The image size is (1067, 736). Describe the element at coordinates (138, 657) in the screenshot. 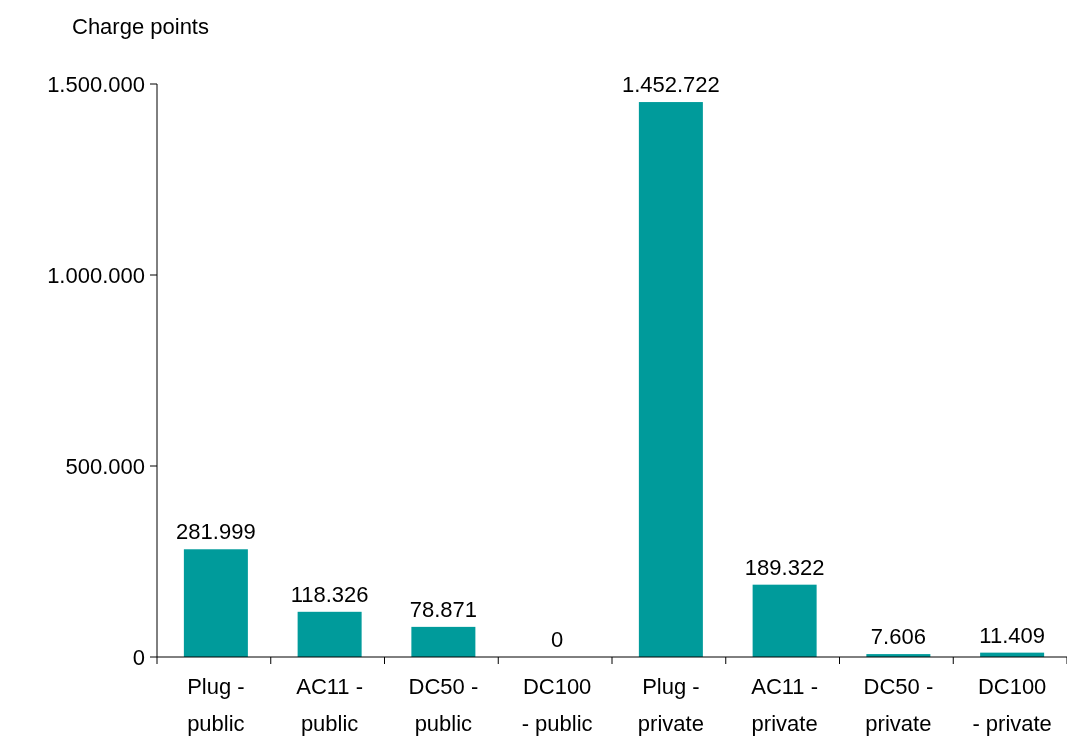

I see `y-tick-label: 0` at that location.